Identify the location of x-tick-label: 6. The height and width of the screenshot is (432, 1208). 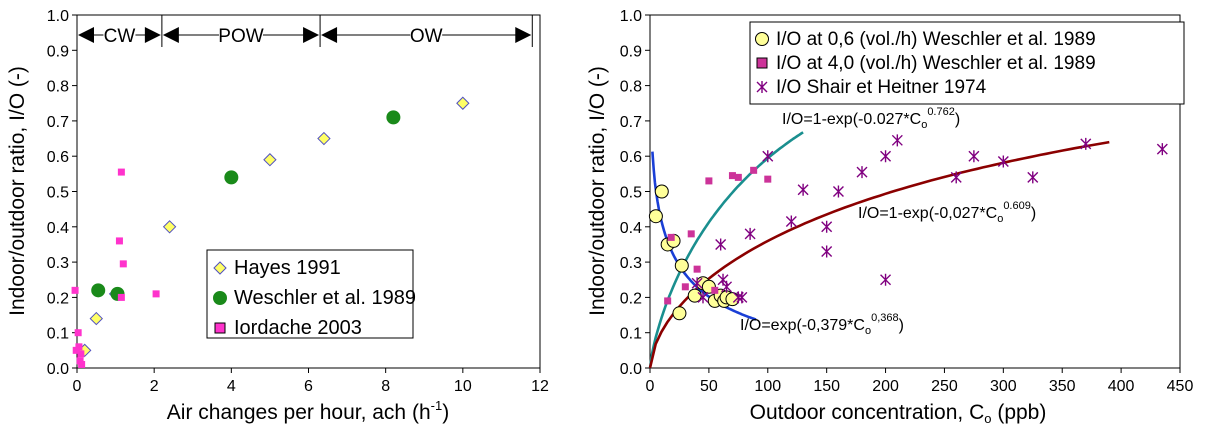
(308, 386).